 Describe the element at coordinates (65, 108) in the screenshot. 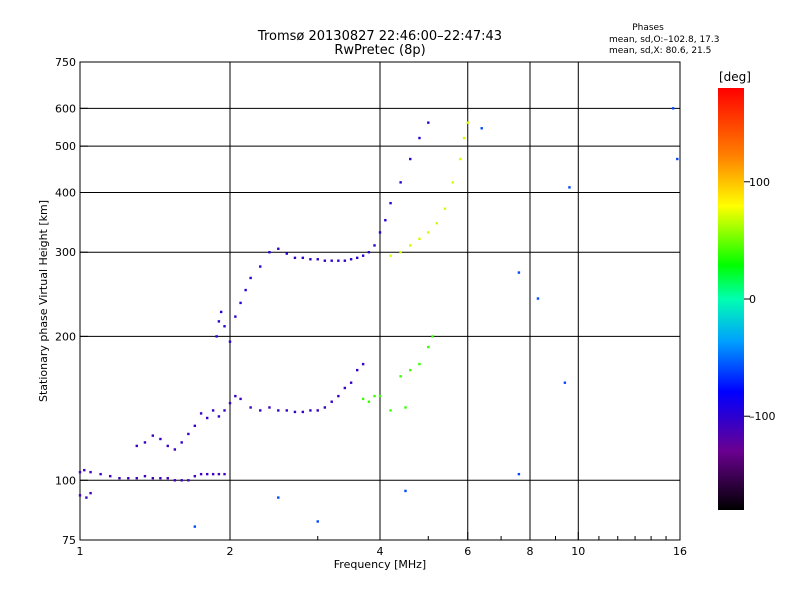

I see `y-tick-label: 600` at that location.